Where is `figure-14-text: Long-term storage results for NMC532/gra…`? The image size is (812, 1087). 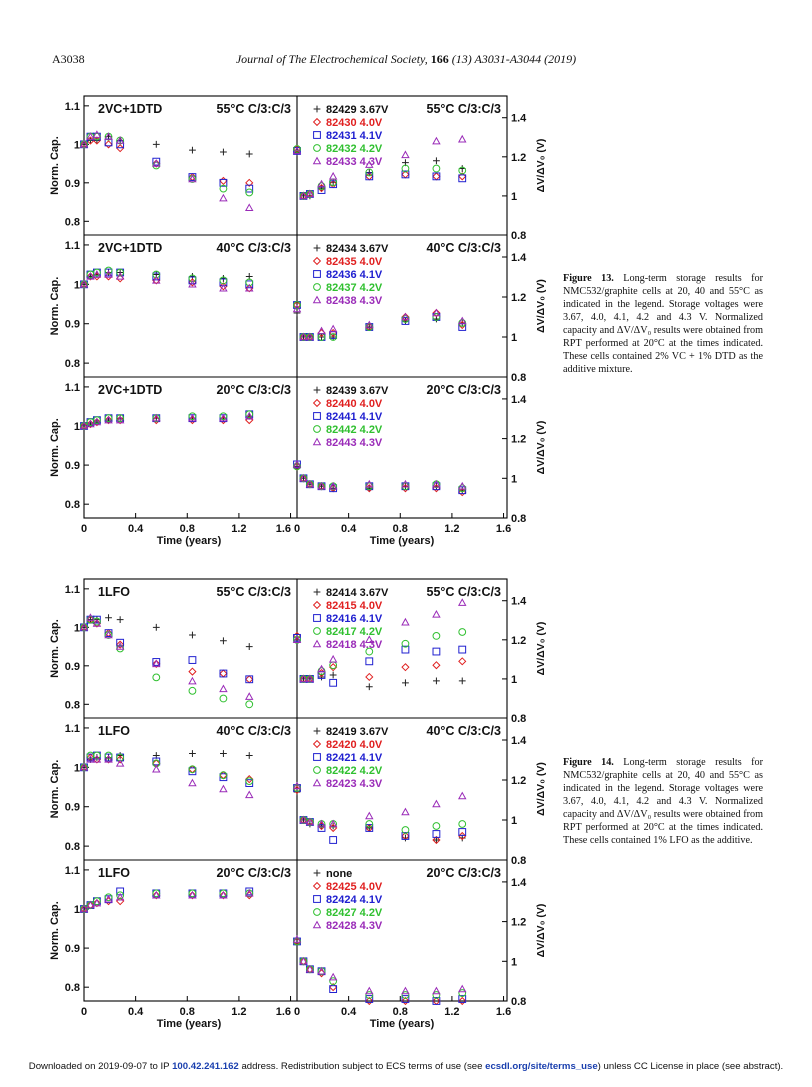
figure-14-text: Long-term storage results for NMC532/gra… is located at coordinates (663, 801).